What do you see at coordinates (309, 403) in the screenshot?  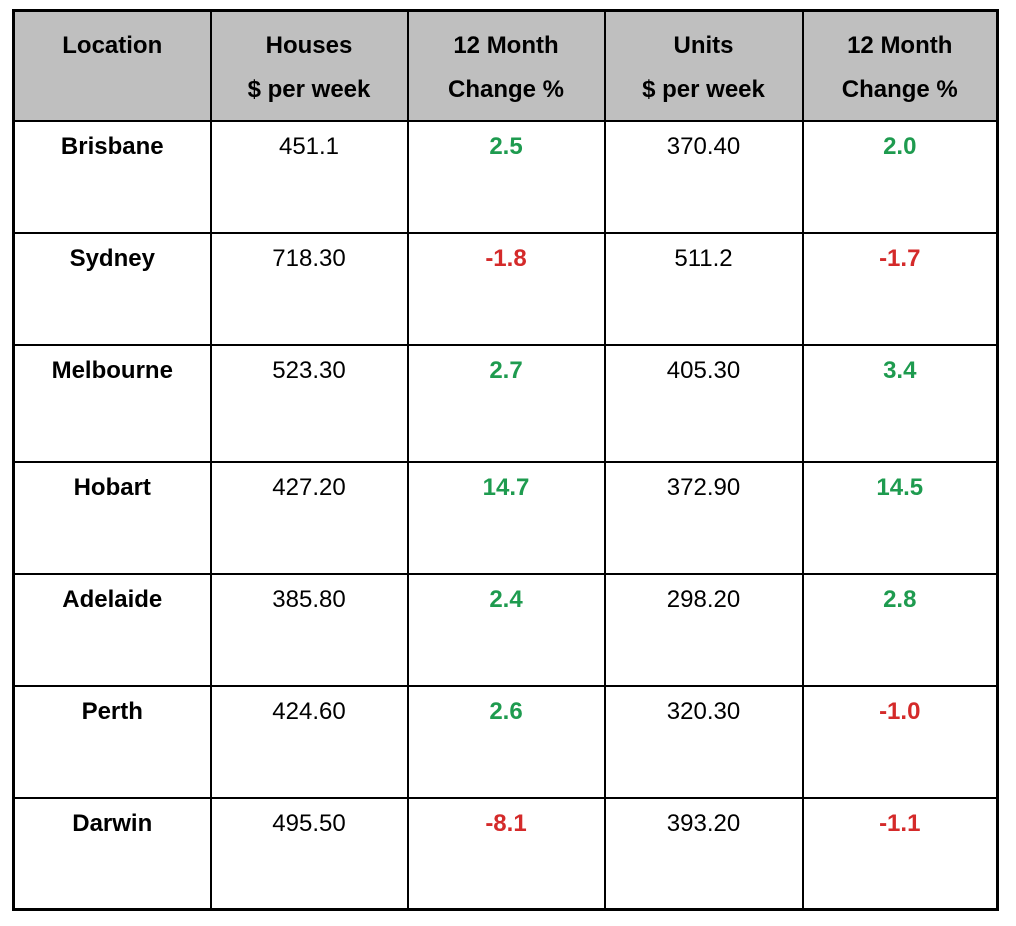 I see `houses-rent-cell: 523.30` at bounding box center [309, 403].